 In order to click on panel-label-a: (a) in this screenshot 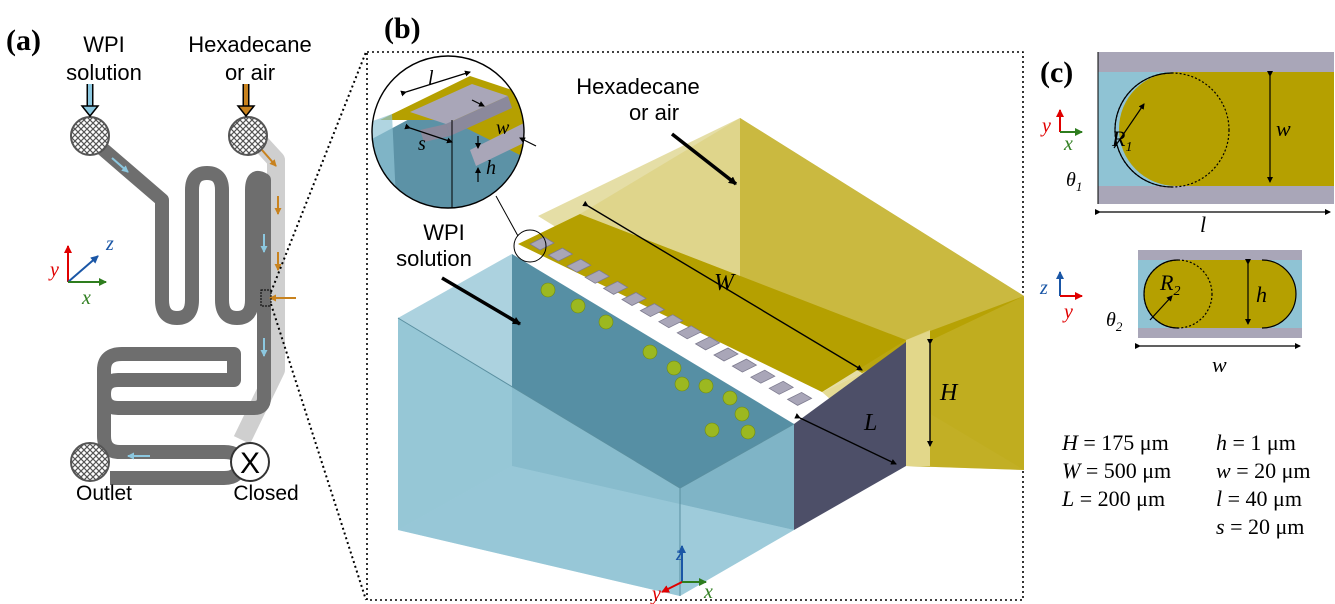, I will do `click(23, 40)`.